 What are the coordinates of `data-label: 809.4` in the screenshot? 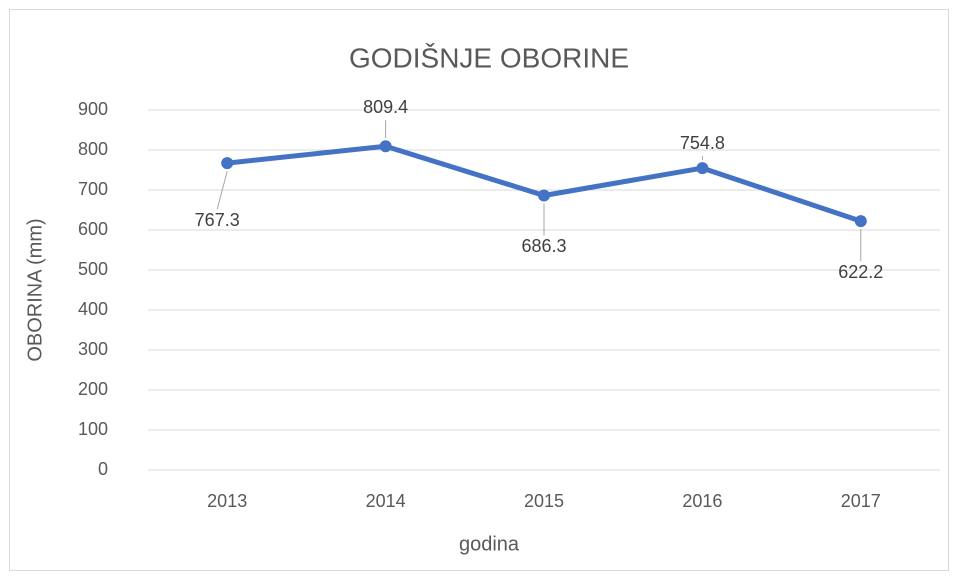 It's located at (385, 107).